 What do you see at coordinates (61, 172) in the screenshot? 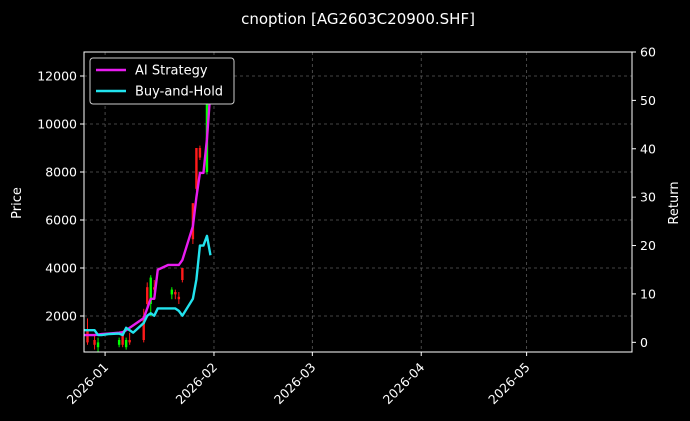
I see `y-left-tick-label: 8000` at bounding box center [61, 172].